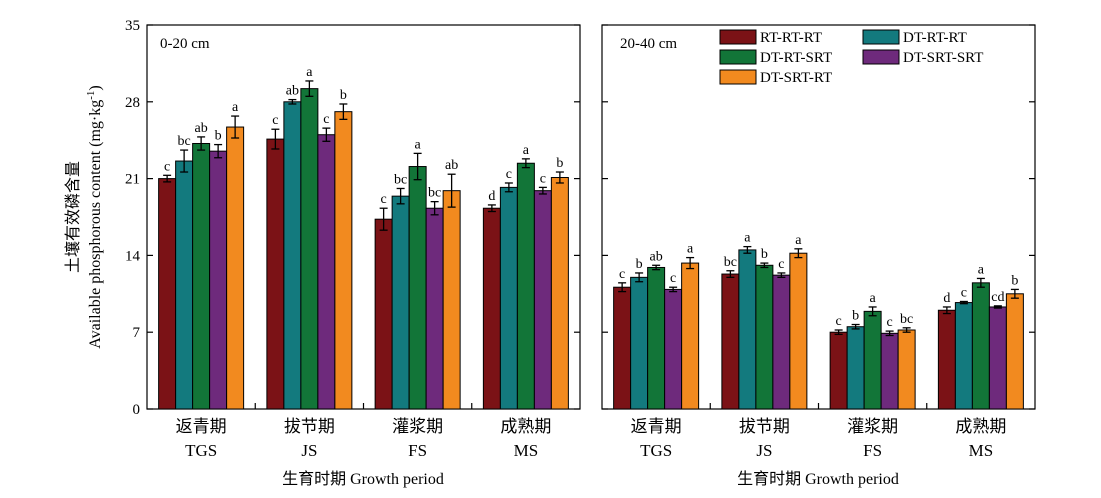 The height and width of the screenshot is (498, 1101). What do you see at coordinates (796, 58) in the screenshot?
I see `legend-label: DT-RT-SRT` at bounding box center [796, 58].